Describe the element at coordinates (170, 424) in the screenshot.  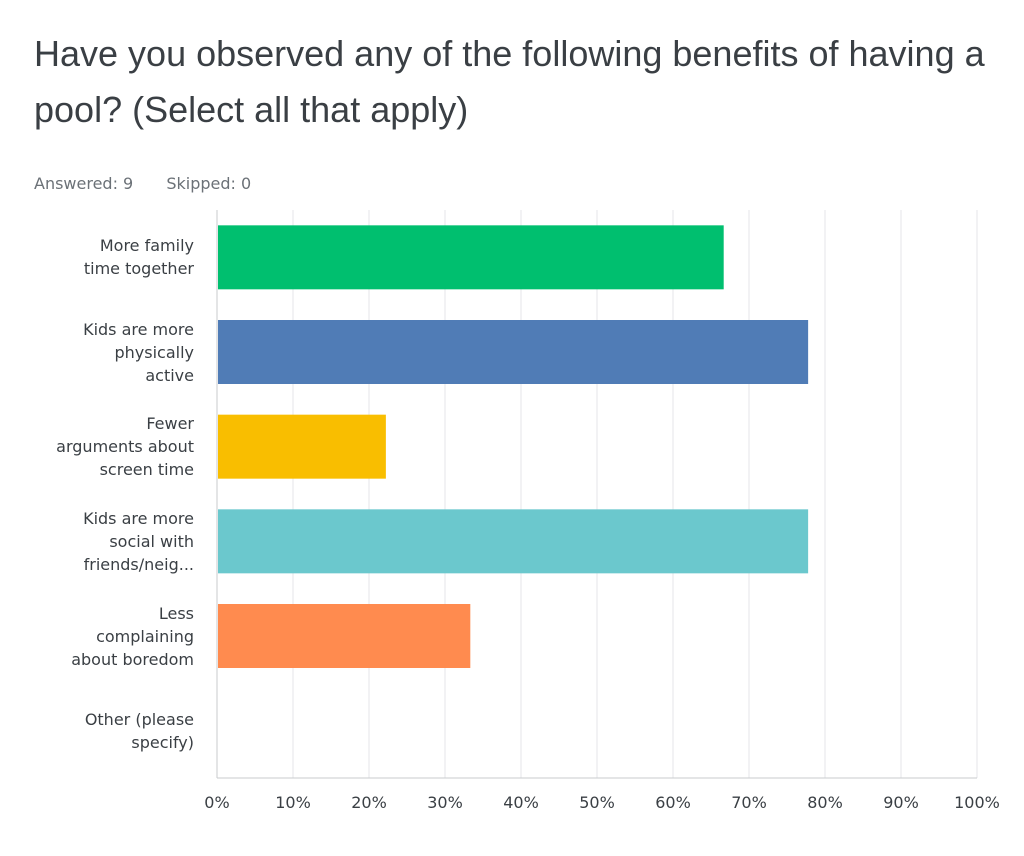
I see `category-label-line: Fewer` at that location.